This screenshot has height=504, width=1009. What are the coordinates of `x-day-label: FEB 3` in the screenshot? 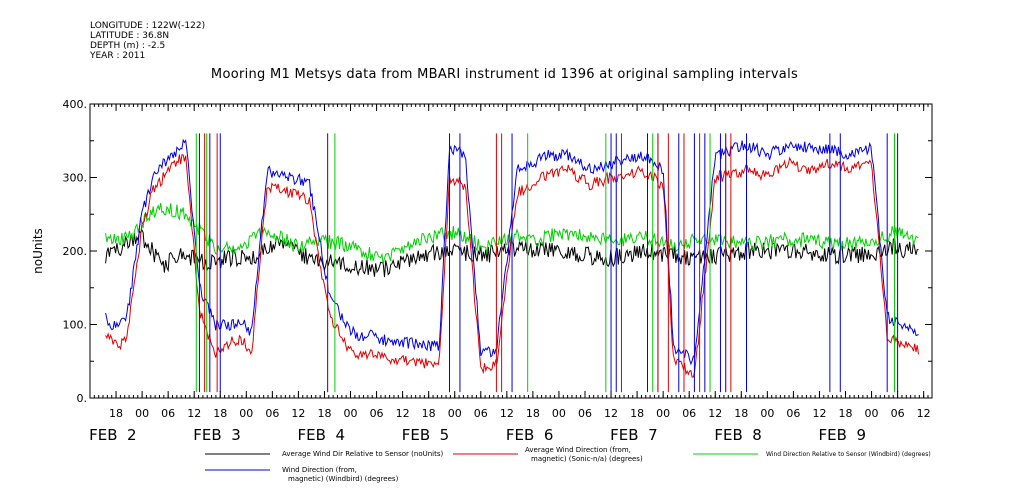 It's located at (216, 435).